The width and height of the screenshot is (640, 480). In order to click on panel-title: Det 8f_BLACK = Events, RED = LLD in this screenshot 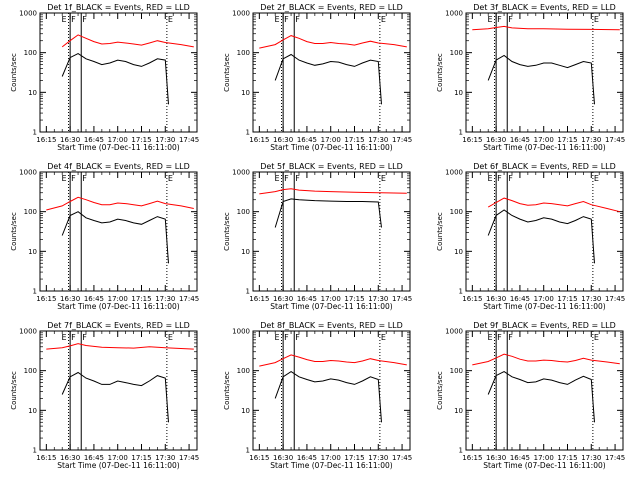, I will do `click(331, 325)`.